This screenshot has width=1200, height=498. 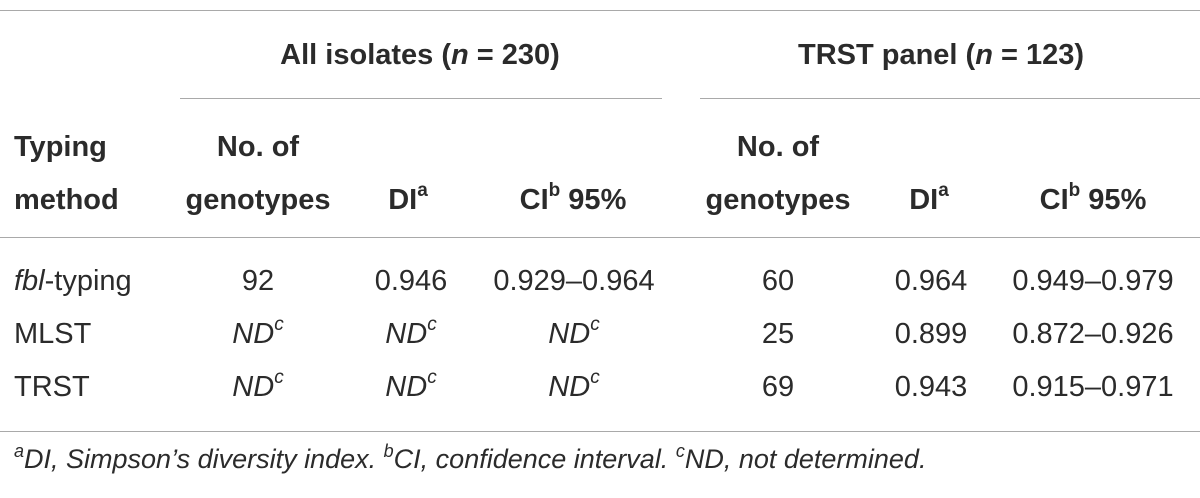 What do you see at coordinates (931, 281) in the screenshot?
I see `cell-trst-di: 0.964` at bounding box center [931, 281].